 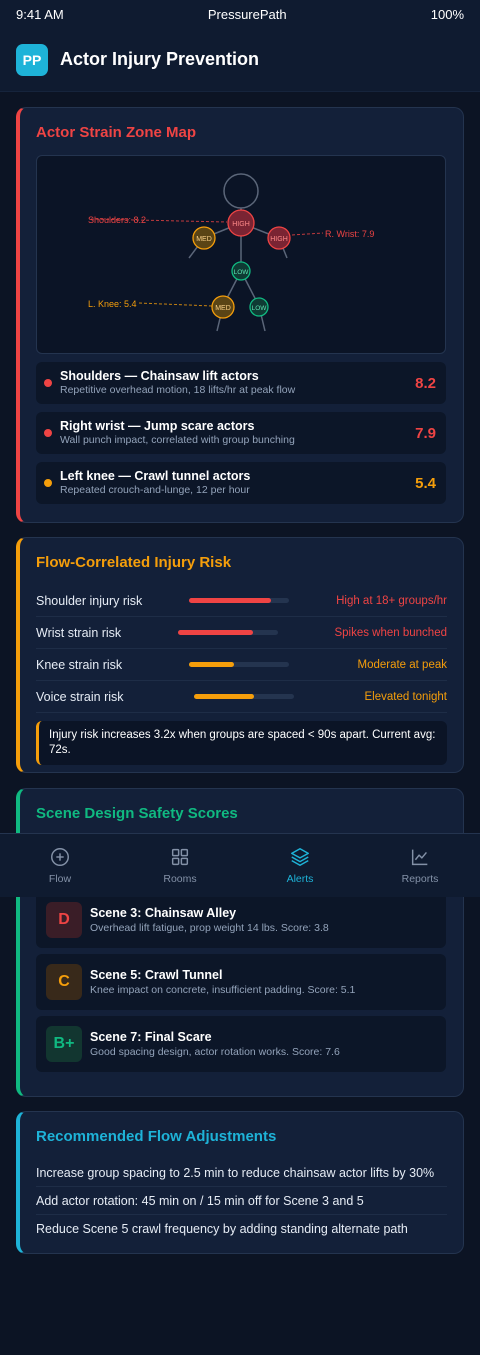 I want to click on tab-bar: Flow Rooms Alerts Reports, so click(x=240, y=865).